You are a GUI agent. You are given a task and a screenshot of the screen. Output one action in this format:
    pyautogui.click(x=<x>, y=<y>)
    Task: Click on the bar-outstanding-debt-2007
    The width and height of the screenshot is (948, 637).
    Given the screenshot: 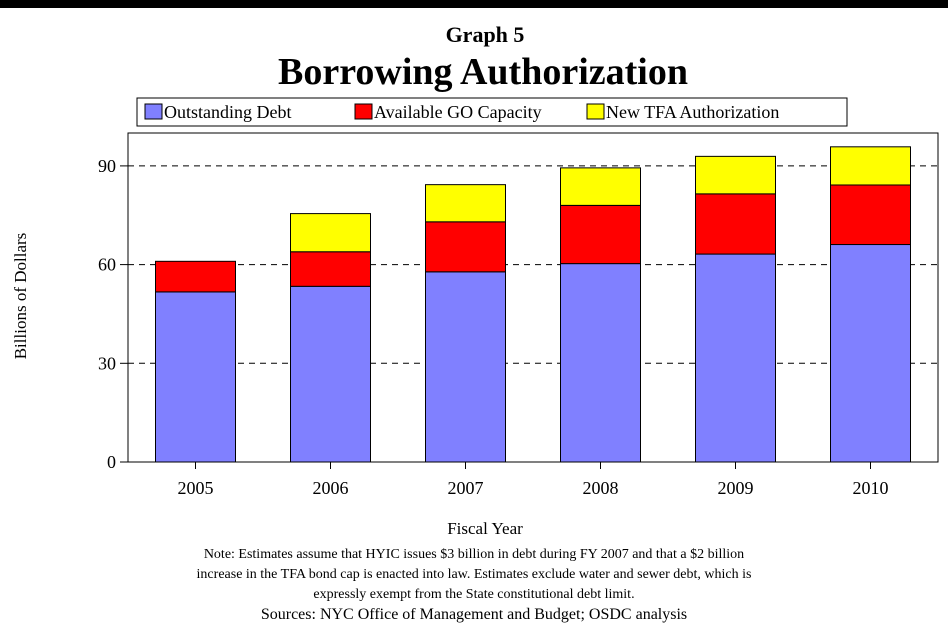 What is the action you would take?
    pyautogui.click(x=465, y=367)
    